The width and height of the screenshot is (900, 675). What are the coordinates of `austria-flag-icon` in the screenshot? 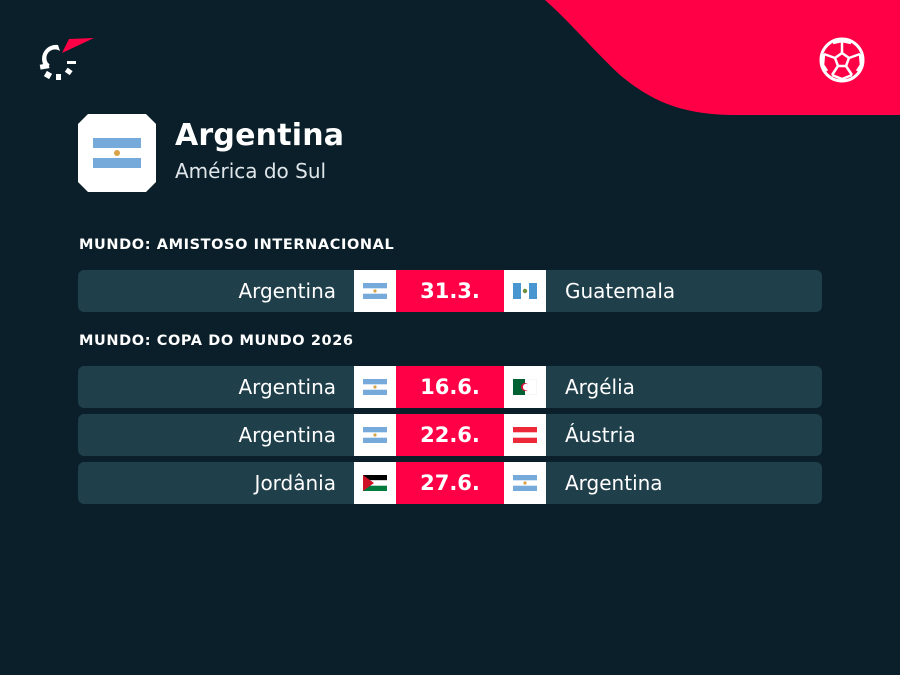 It's located at (525, 435).